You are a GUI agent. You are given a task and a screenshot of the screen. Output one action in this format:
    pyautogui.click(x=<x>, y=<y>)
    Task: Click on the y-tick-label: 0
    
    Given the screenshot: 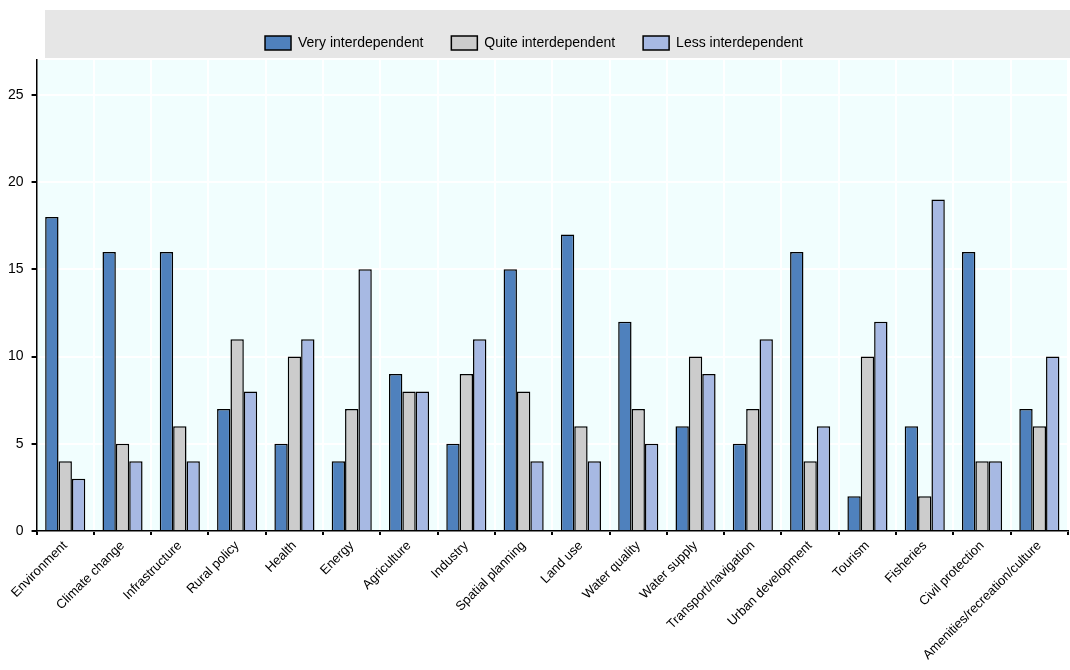 What is the action you would take?
    pyautogui.click(x=19, y=529)
    